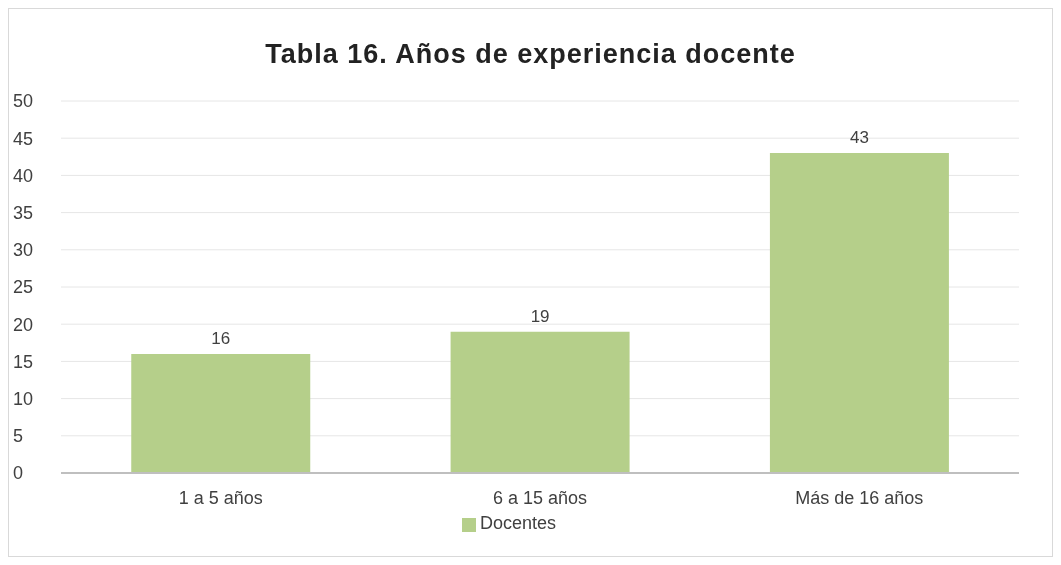 This screenshot has width=1061, height=565. I want to click on y-tick-label: 30, so click(23, 250).